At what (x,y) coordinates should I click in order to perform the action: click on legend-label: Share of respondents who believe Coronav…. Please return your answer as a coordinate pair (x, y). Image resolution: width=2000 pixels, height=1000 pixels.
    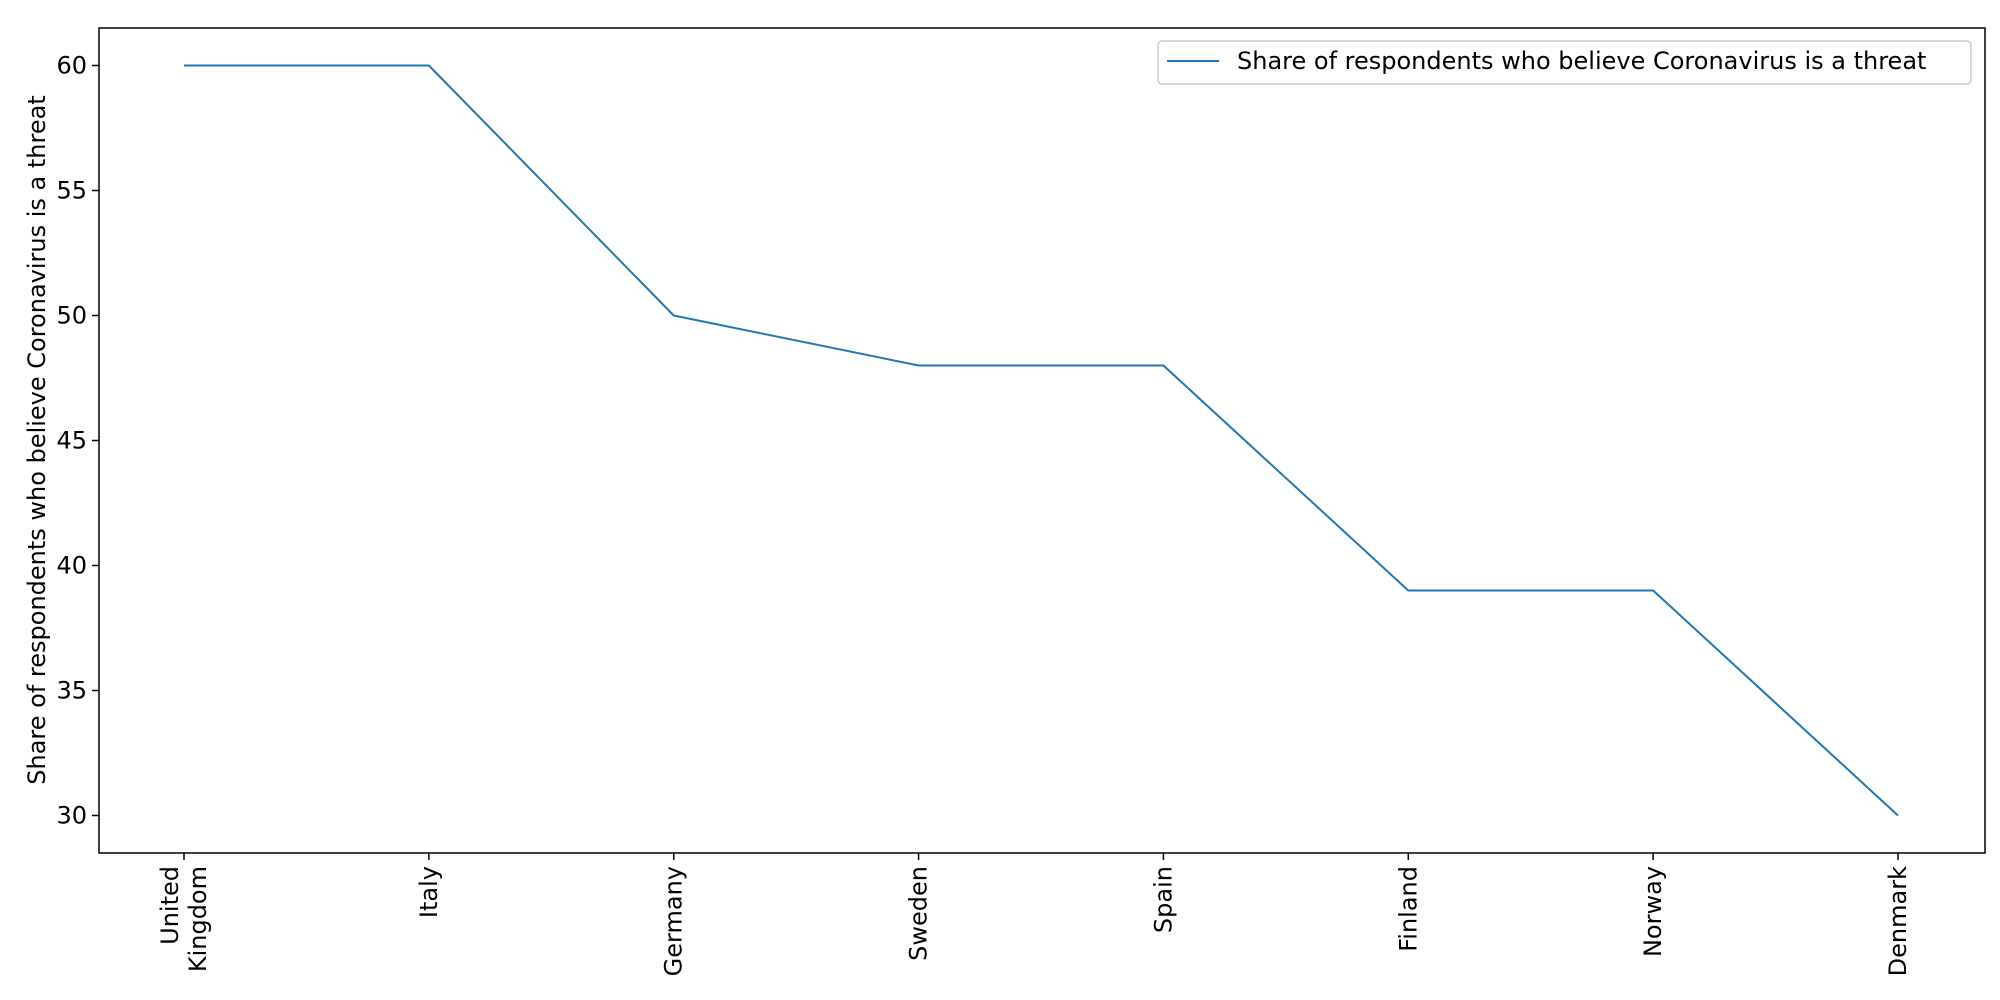
    Looking at the image, I should click on (1581, 61).